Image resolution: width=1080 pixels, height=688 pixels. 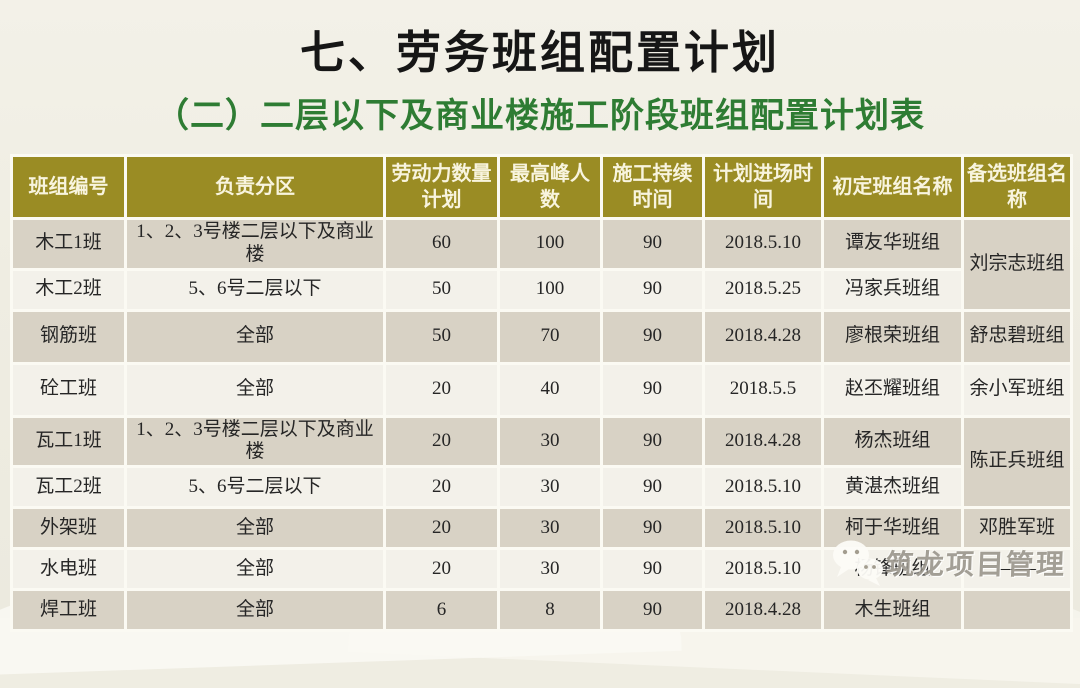 What do you see at coordinates (68, 336) in the screenshot?
I see `cell-team: 钢筋班` at bounding box center [68, 336].